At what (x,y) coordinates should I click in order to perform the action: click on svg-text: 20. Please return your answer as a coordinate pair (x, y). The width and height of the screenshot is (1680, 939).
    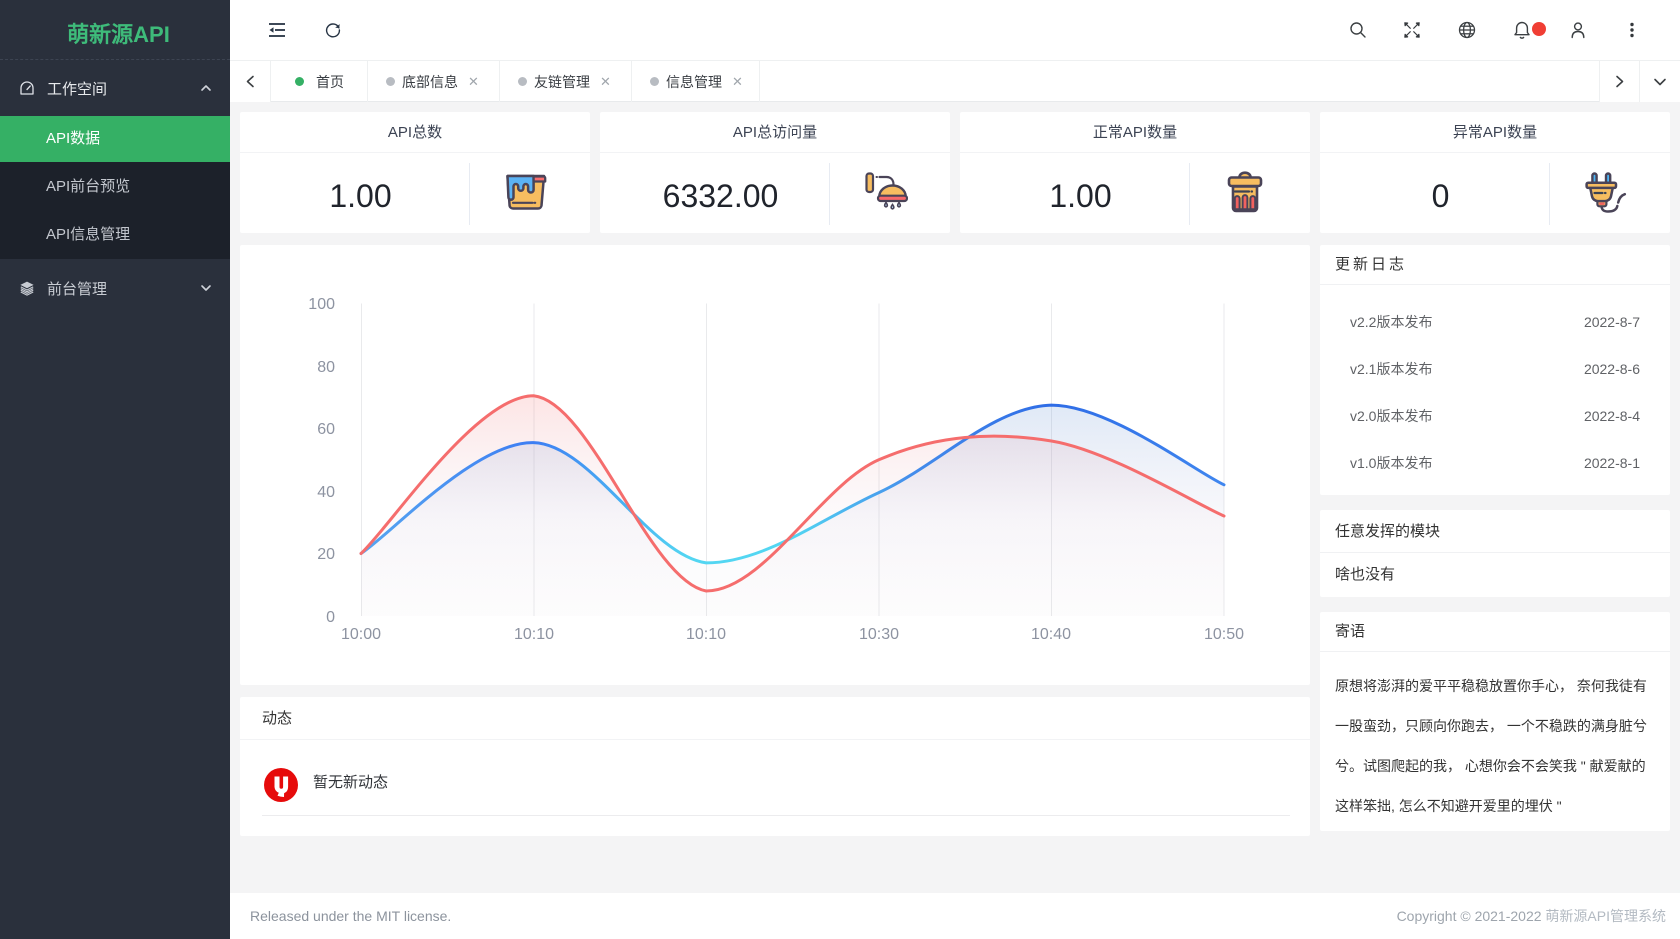
    Looking at the image, I should click on (326, 554).